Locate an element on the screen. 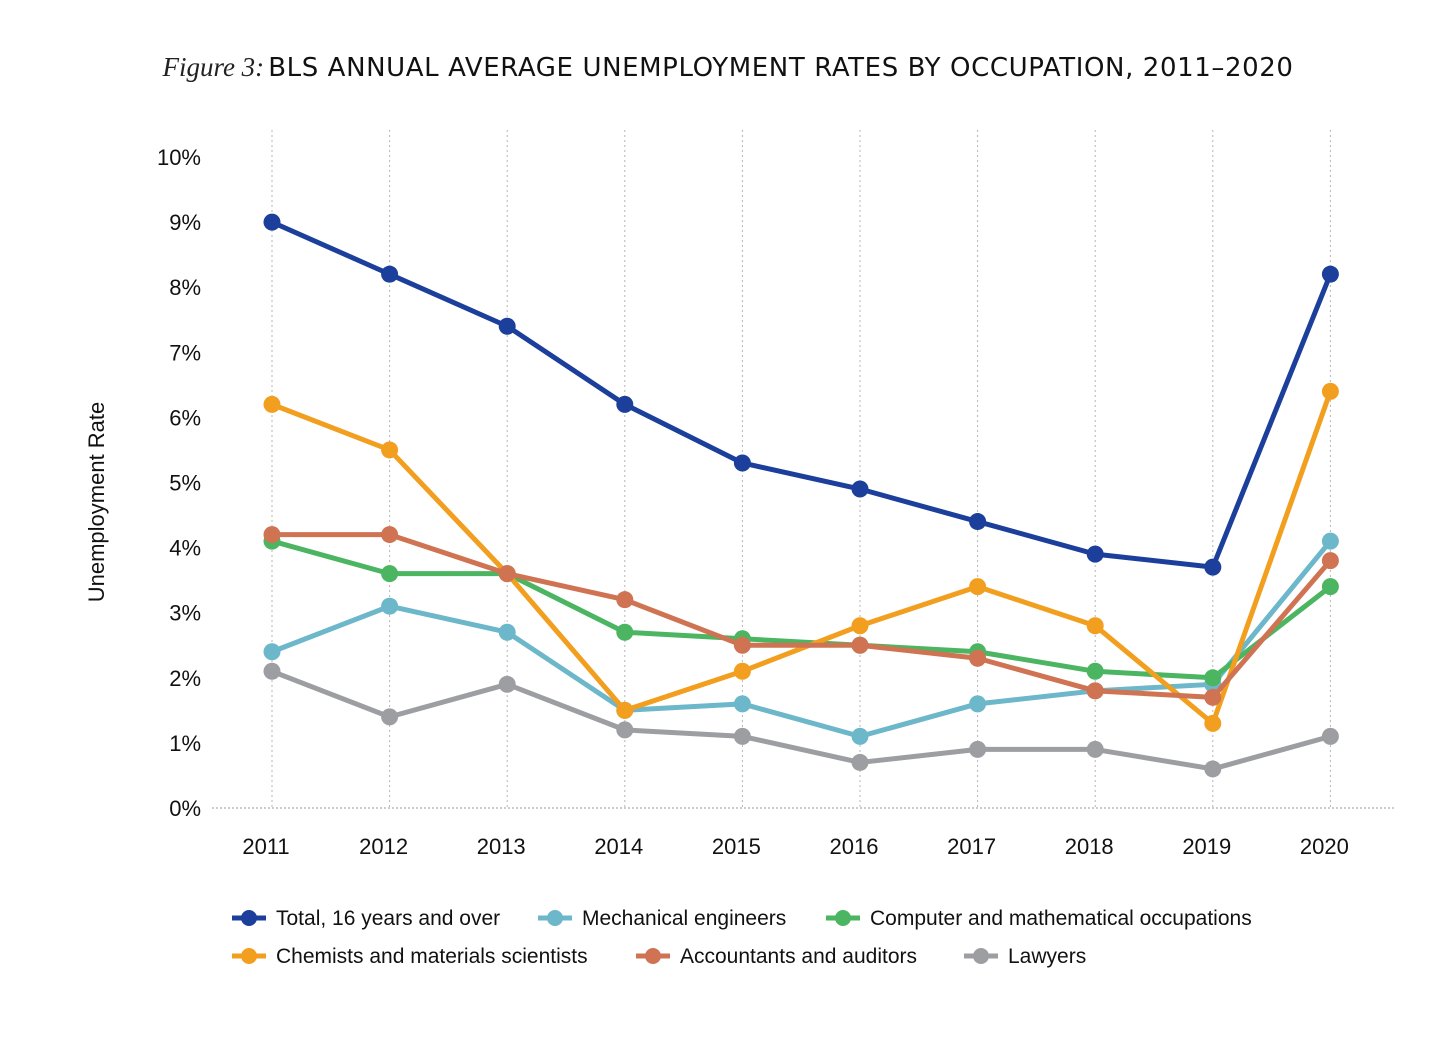  legend-label: Chemists and materials scientists is located at coordinates (432, 956).